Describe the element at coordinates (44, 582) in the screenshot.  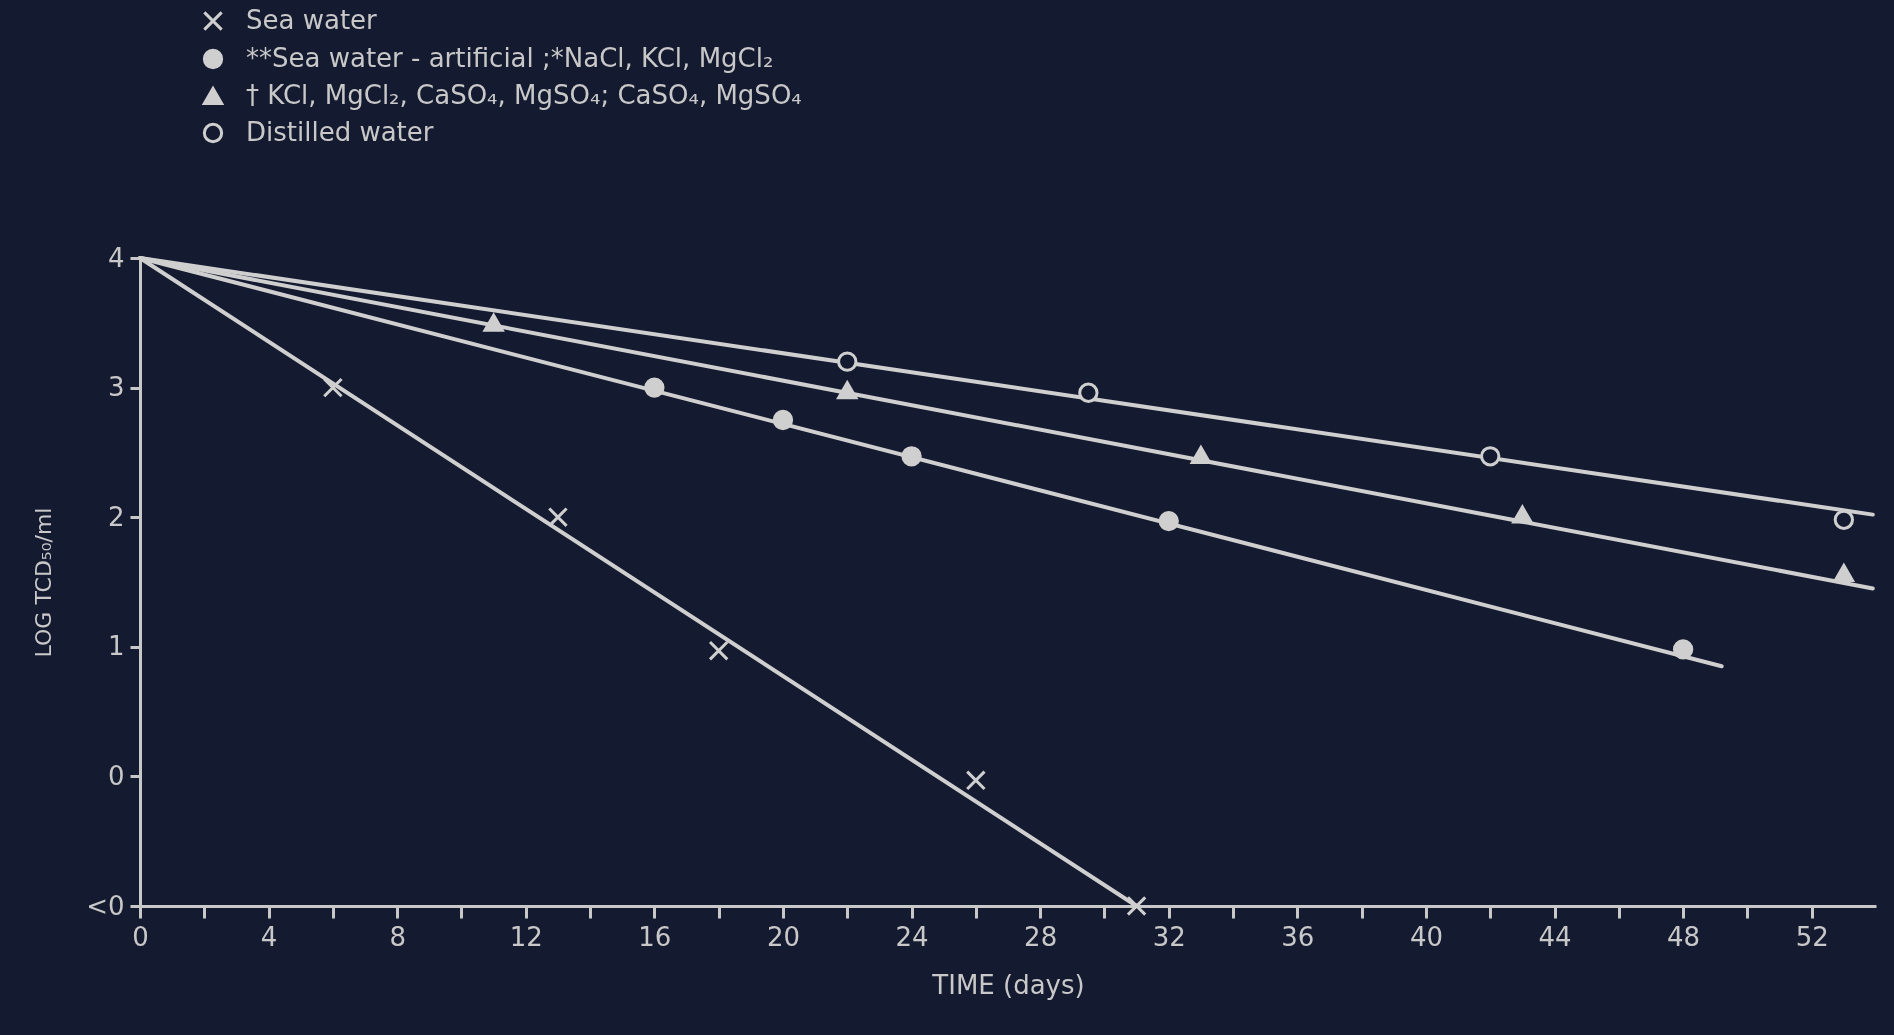
I see `y-axis-title: LOG TCD₅₀/ml` at that location.